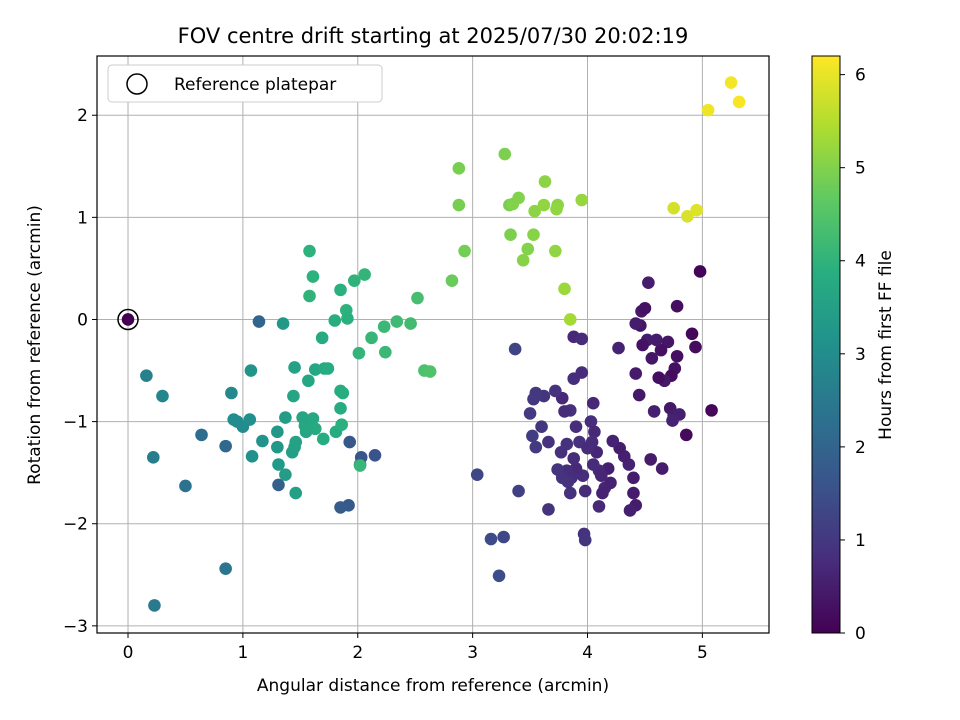 The height and width of the screenshot is (720, 960). I want to click on x-tick-label: 5, so click(702, 653).